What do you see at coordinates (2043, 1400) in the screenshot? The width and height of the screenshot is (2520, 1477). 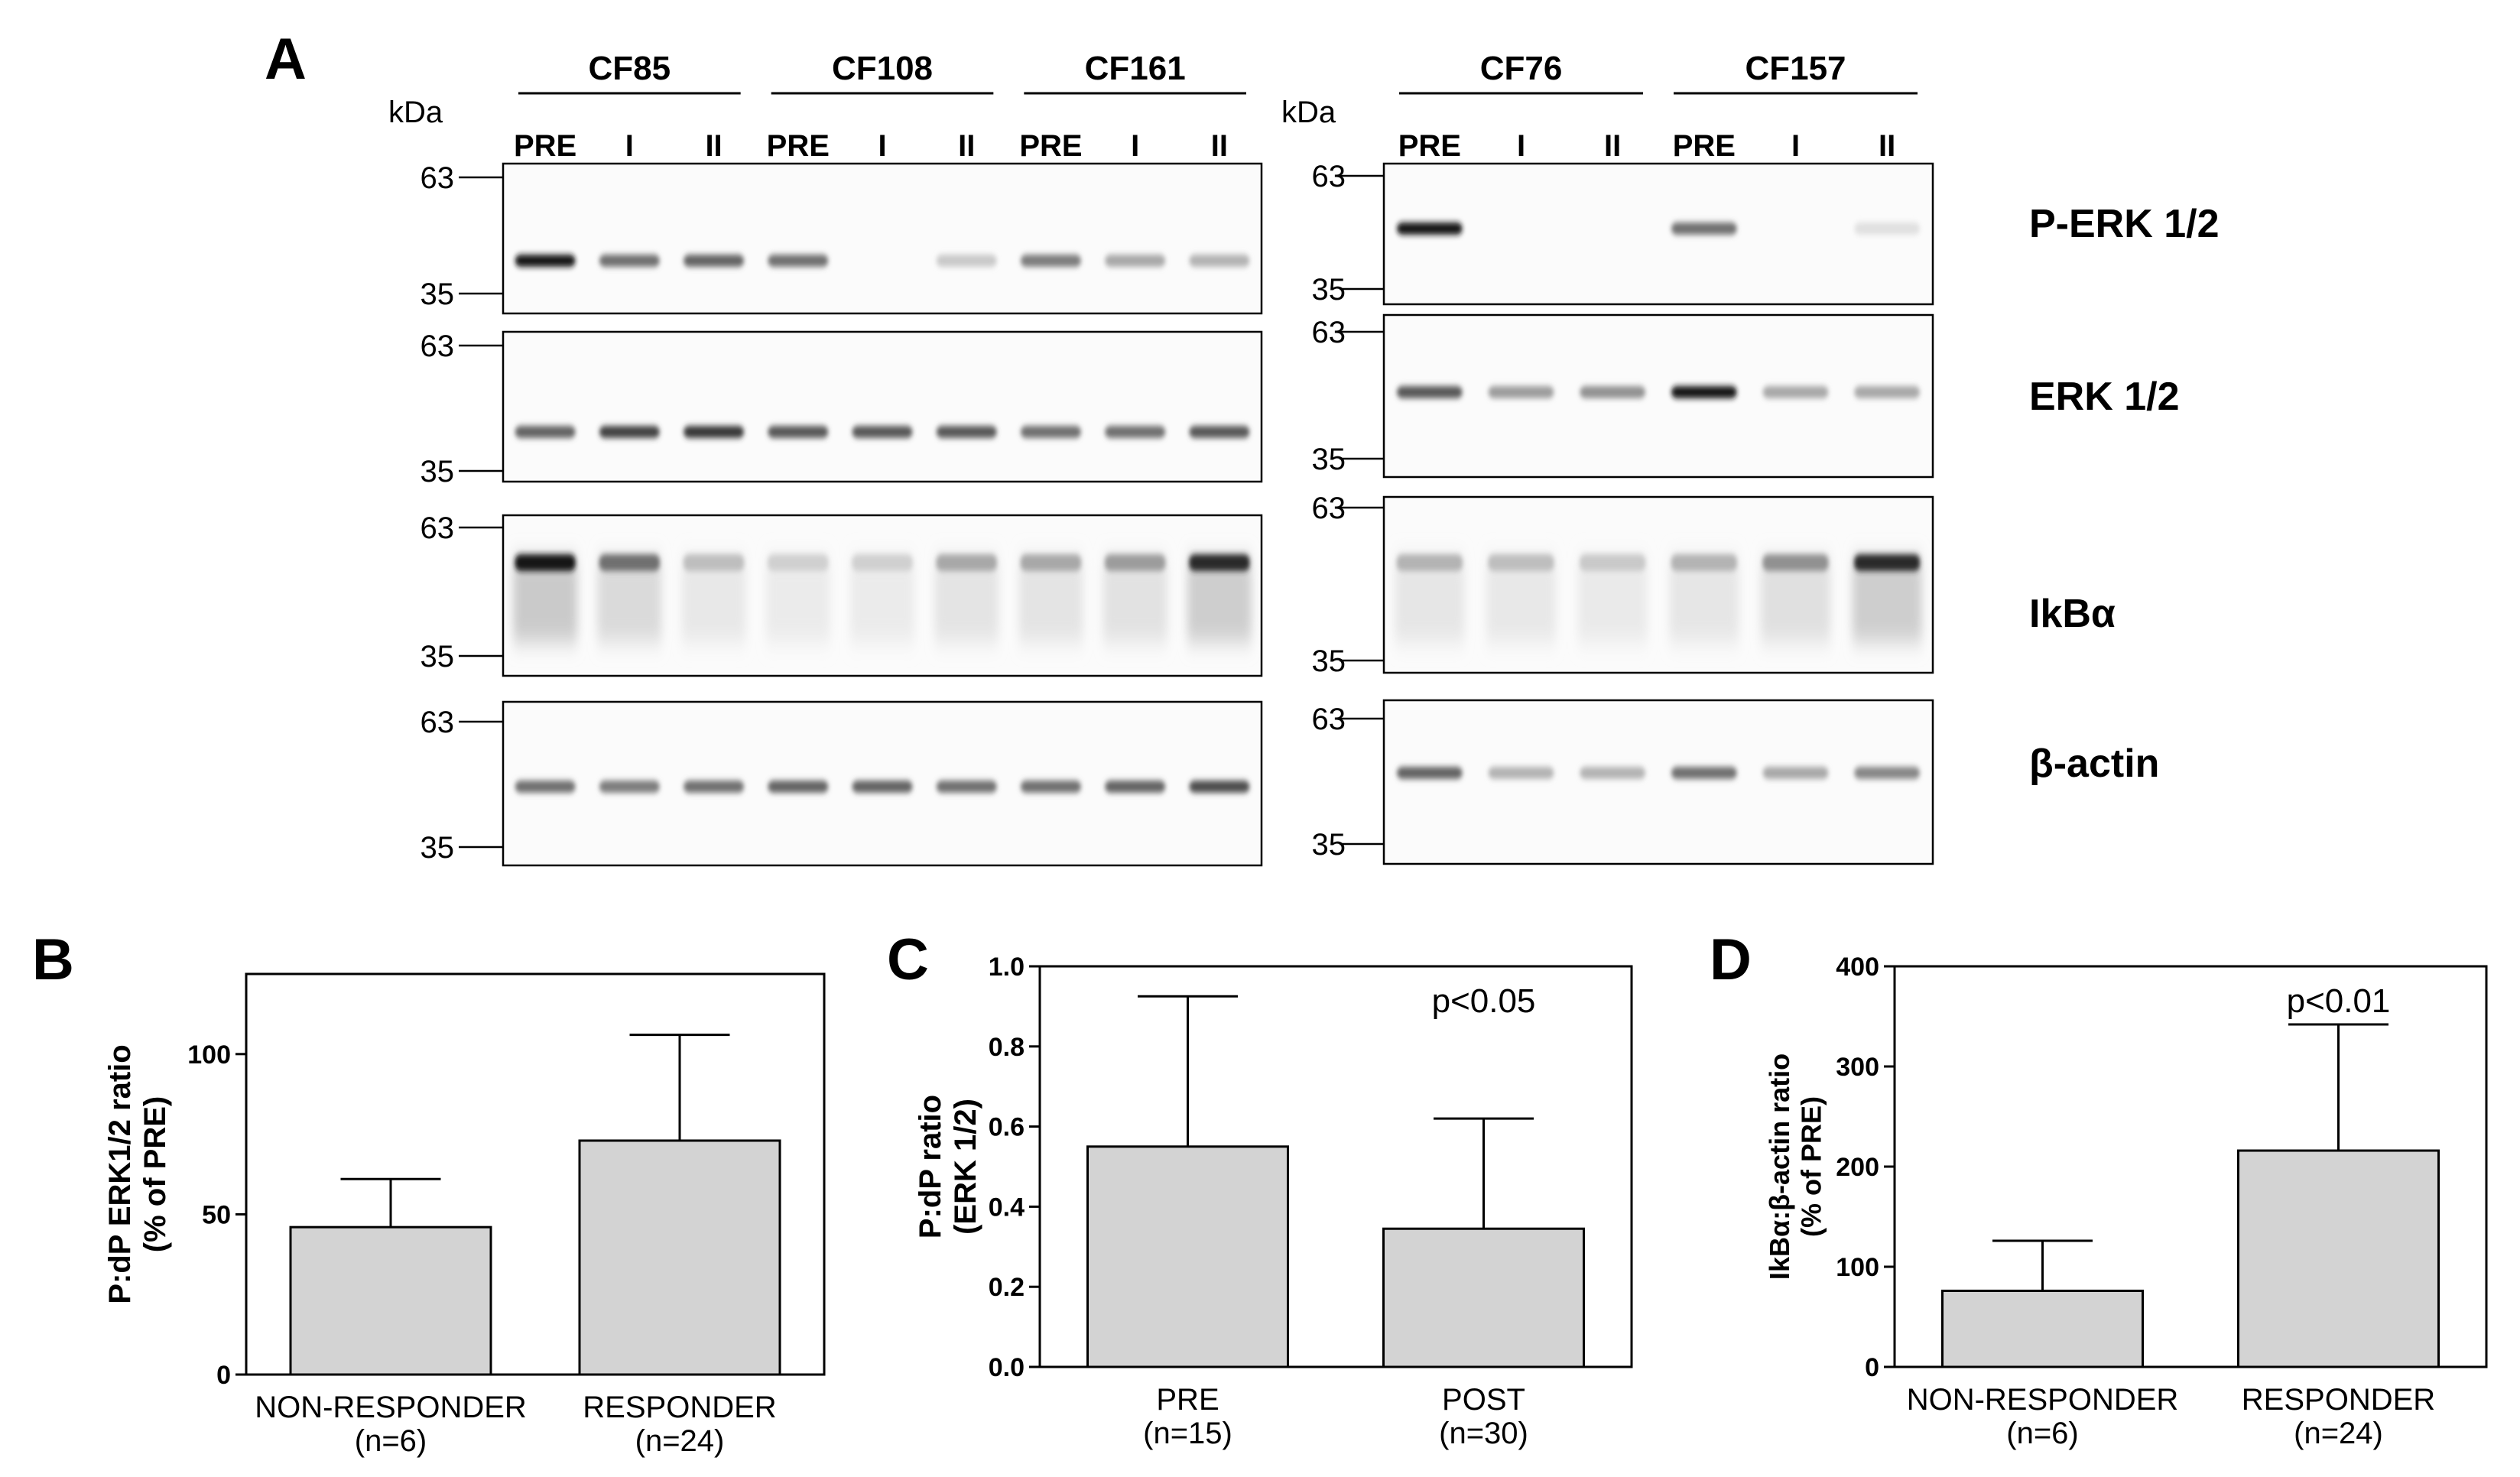 I see `x-tick-label: NON-RESPONDER` at bounding box center [2043, 1400].